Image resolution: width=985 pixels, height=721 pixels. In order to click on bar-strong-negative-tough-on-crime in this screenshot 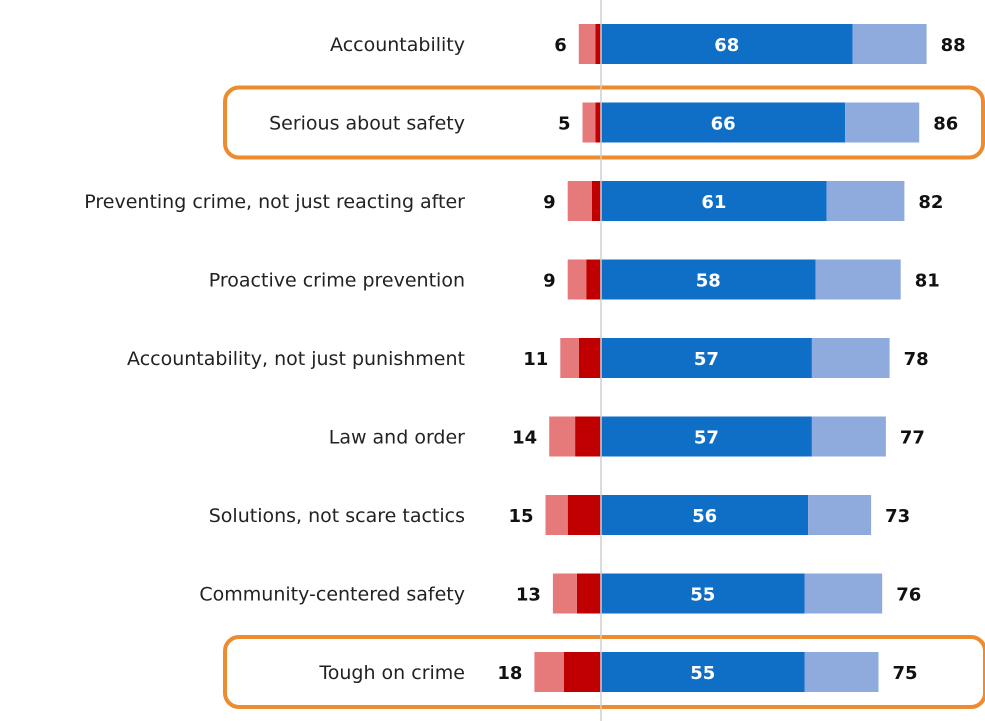, I will do `click(582, 672)`.